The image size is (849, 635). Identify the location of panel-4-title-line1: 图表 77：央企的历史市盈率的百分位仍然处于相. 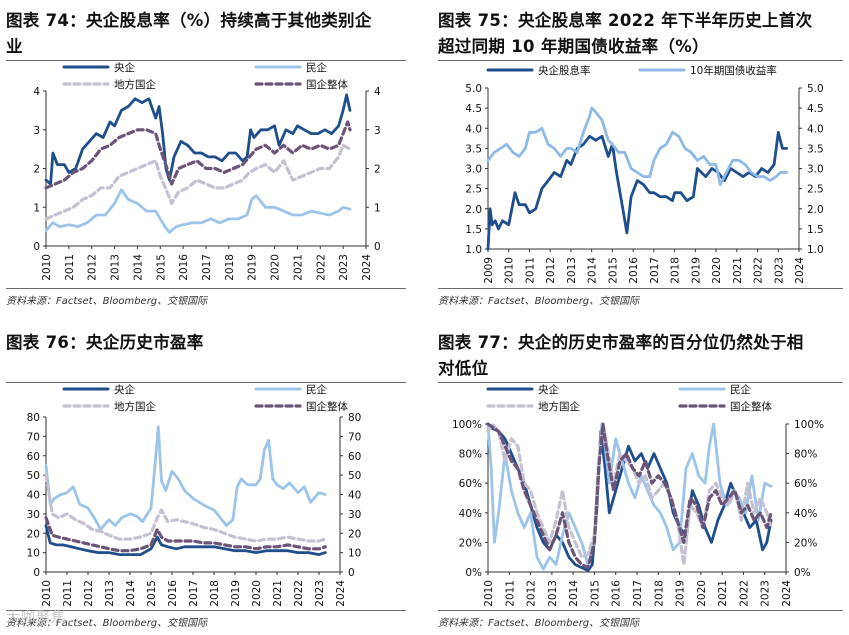
(621, 342).